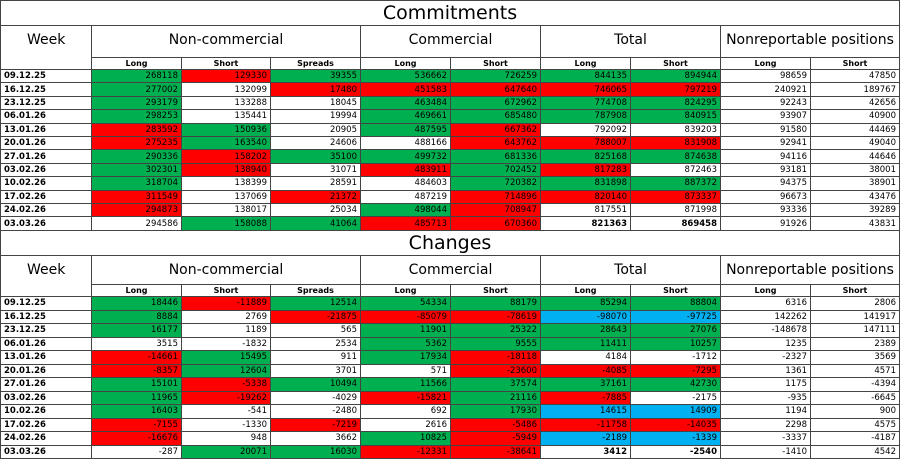 Image resolution: width=900 pixels, height=459 pixels. I want to click on value-cell: 1175, so click(766, 385).